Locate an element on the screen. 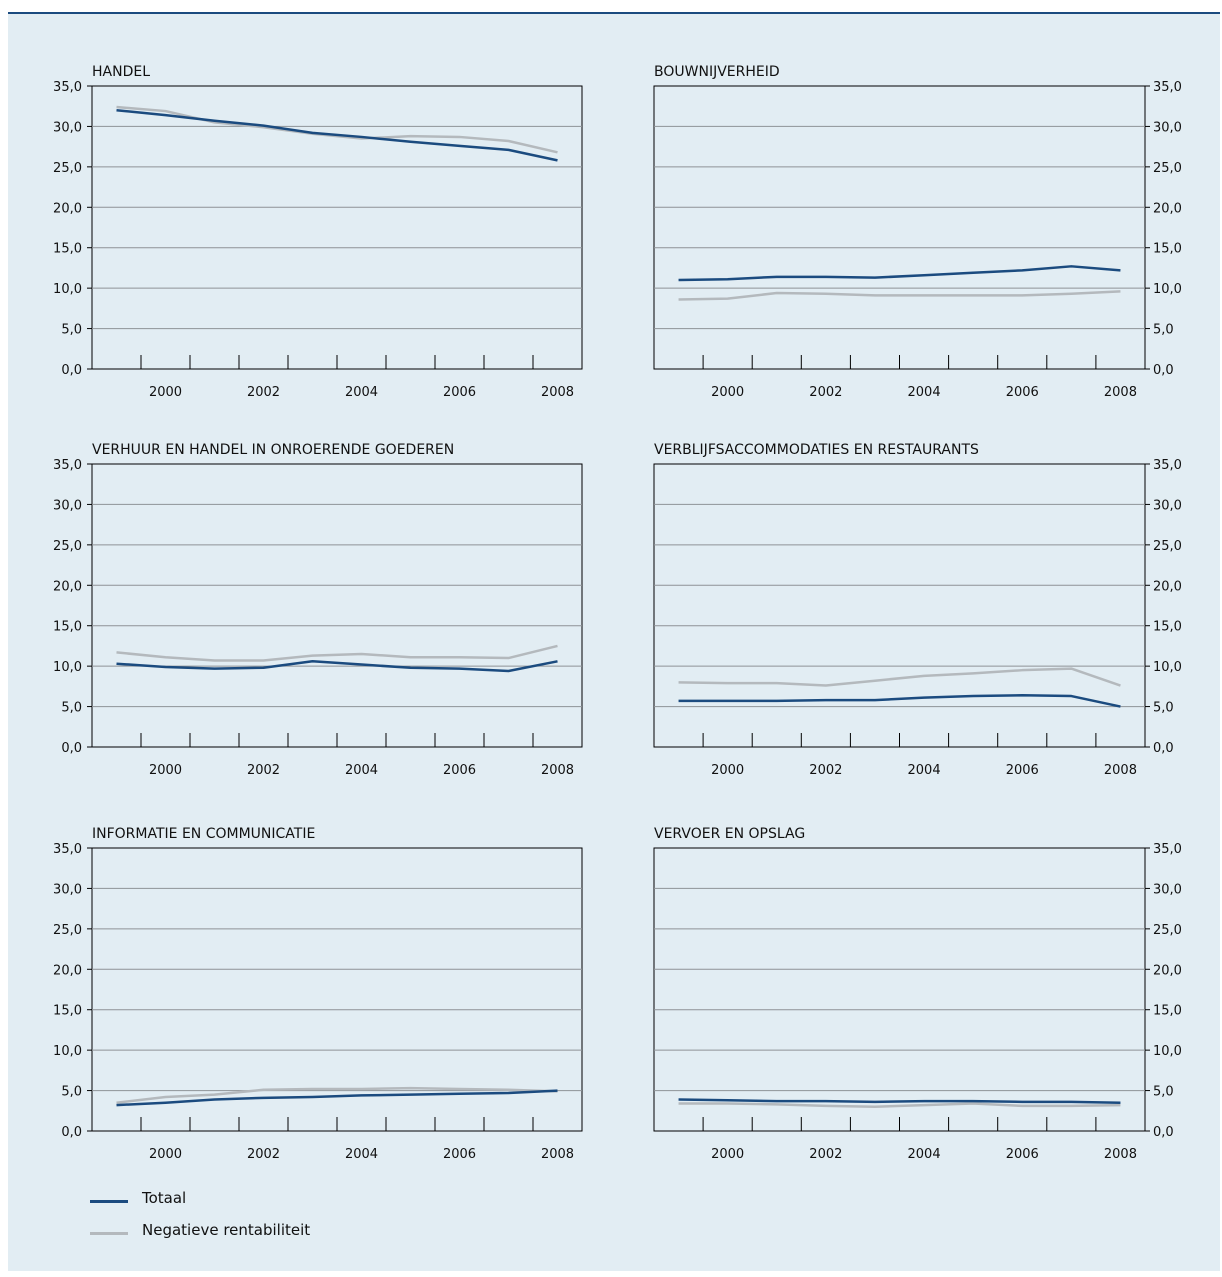  panel-title: VERBLIJFSACCOMMODATIES EN RESTAURANTS is located at coordinates (816, 450).